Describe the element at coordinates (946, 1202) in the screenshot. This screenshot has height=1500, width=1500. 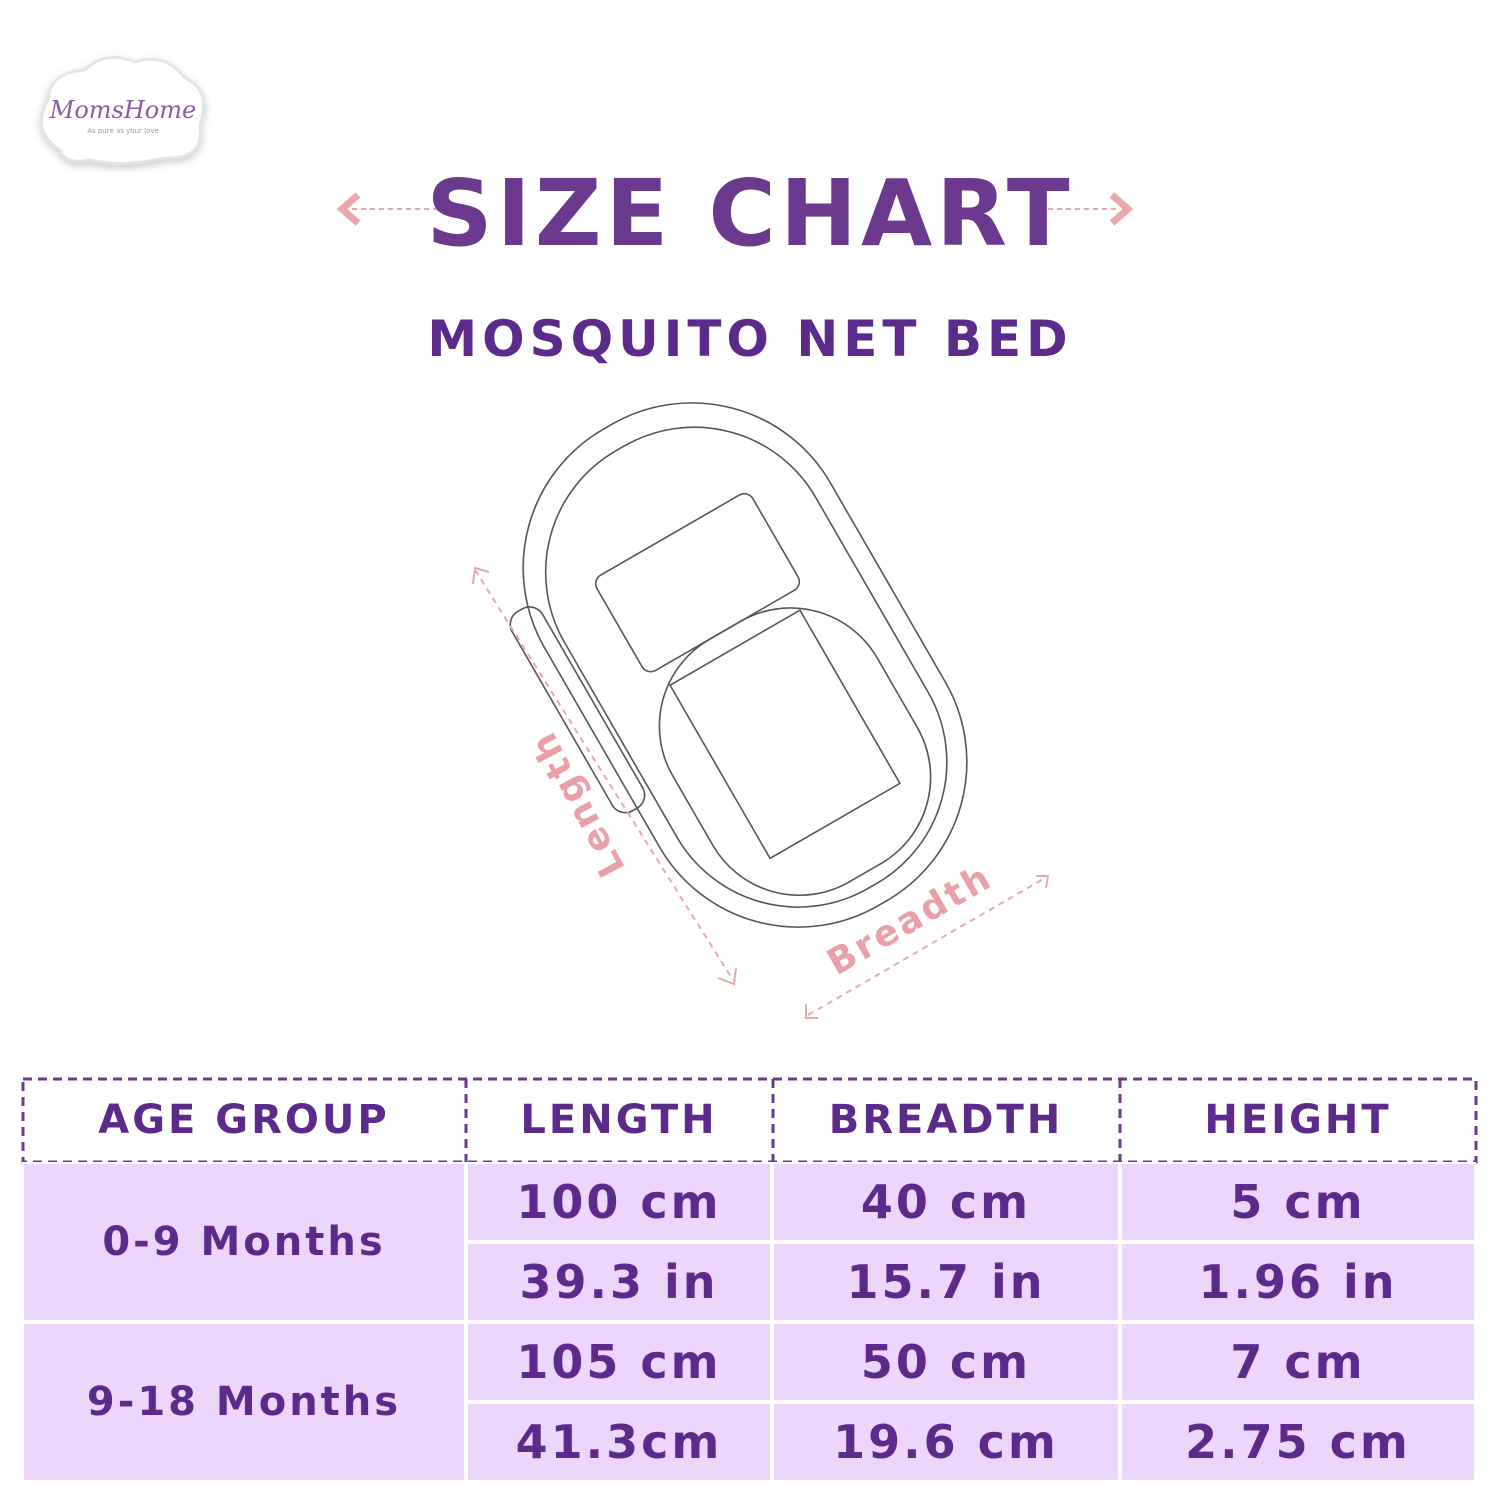
I see `value-cell: 40 cm` at that location.